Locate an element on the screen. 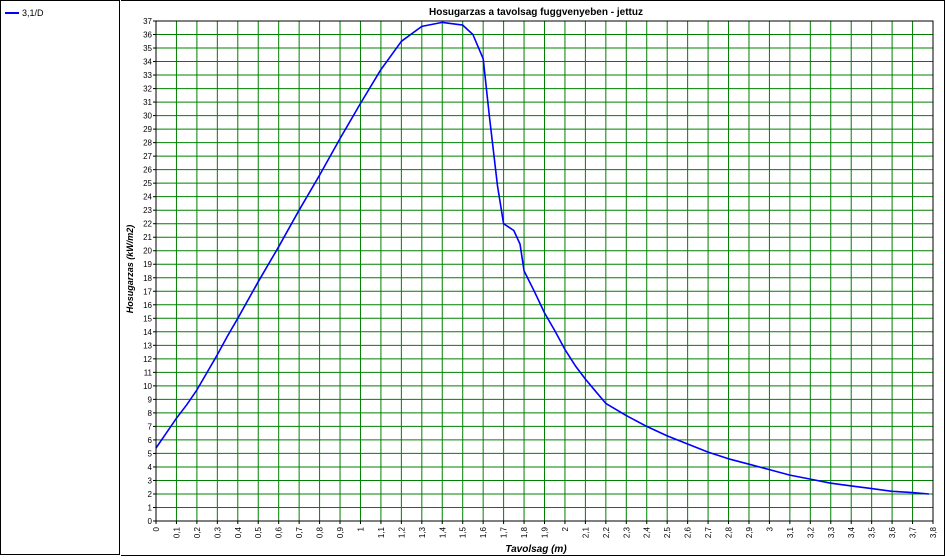 The height and width of the screenshot is (560, 946). y-tick-label: 2 is located at coordinates (150, 494).